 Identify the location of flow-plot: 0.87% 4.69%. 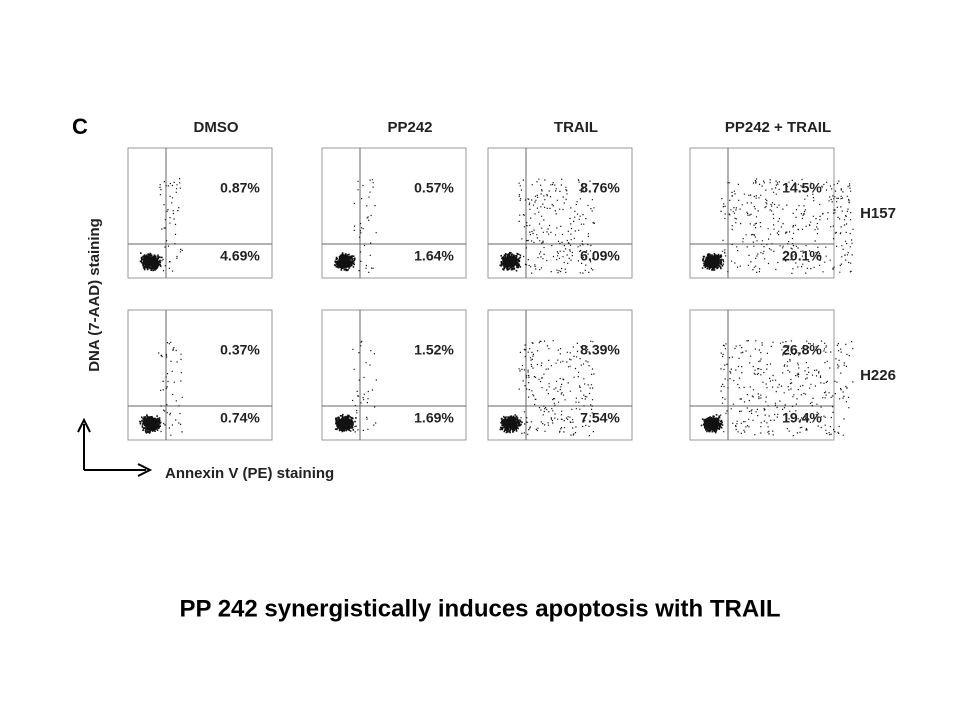
(200, 213).